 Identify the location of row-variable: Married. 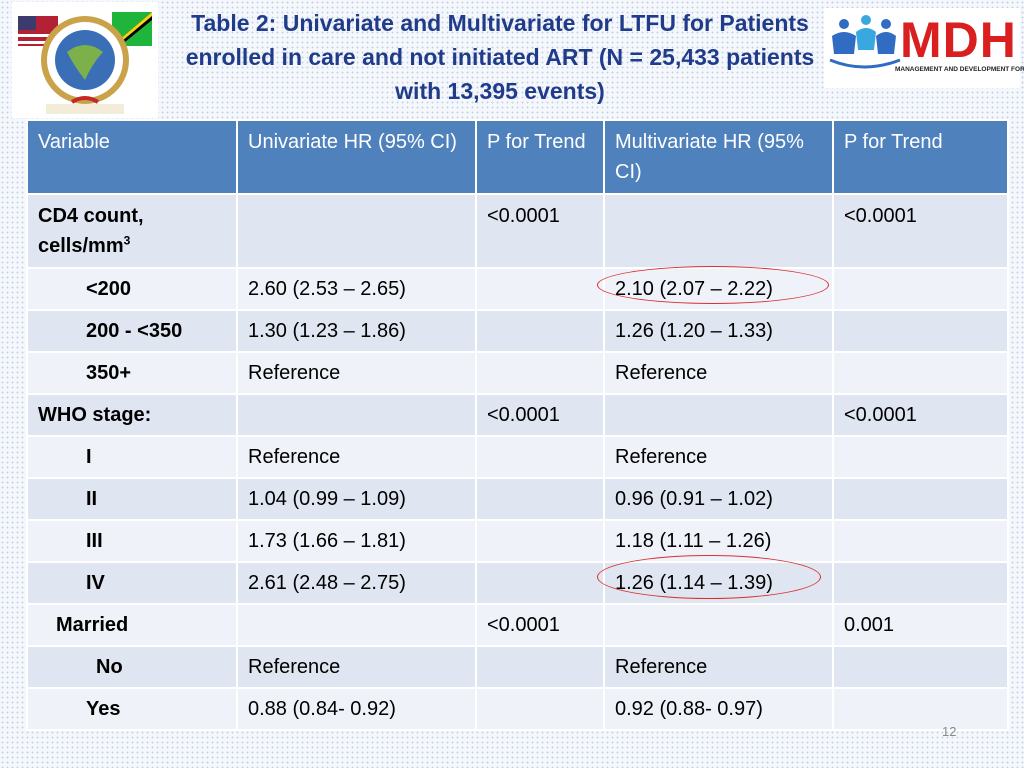
(132, 625).